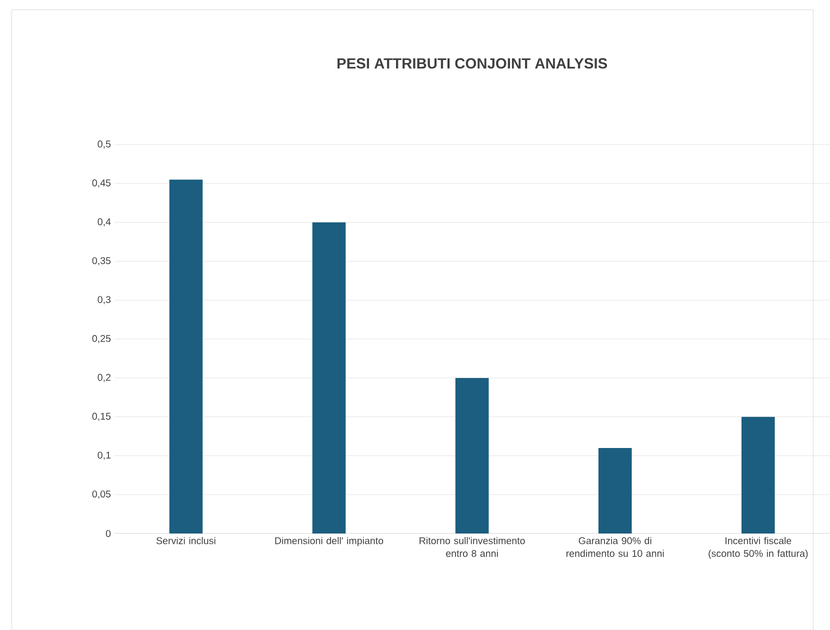  Describe the element at coordinates (104, 144) in the screenshot. I see `y-tick-label: 0,5` at that location.